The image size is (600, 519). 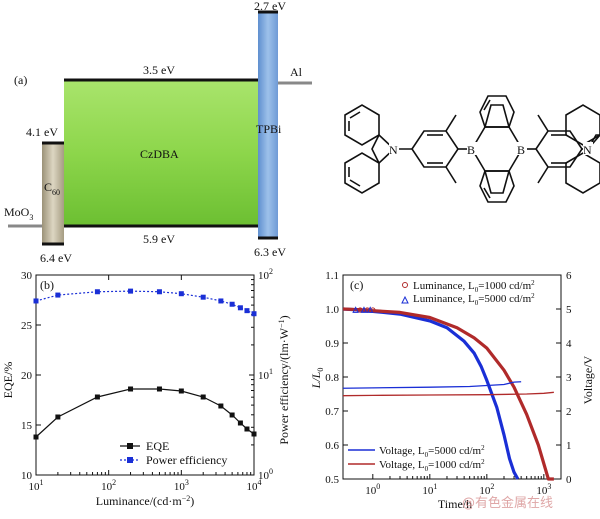 What do you see at coordinates (332, 310) in the screenshot?
I see `panel-c-ytick-label: 1.0` at bounding box center [332, 310].